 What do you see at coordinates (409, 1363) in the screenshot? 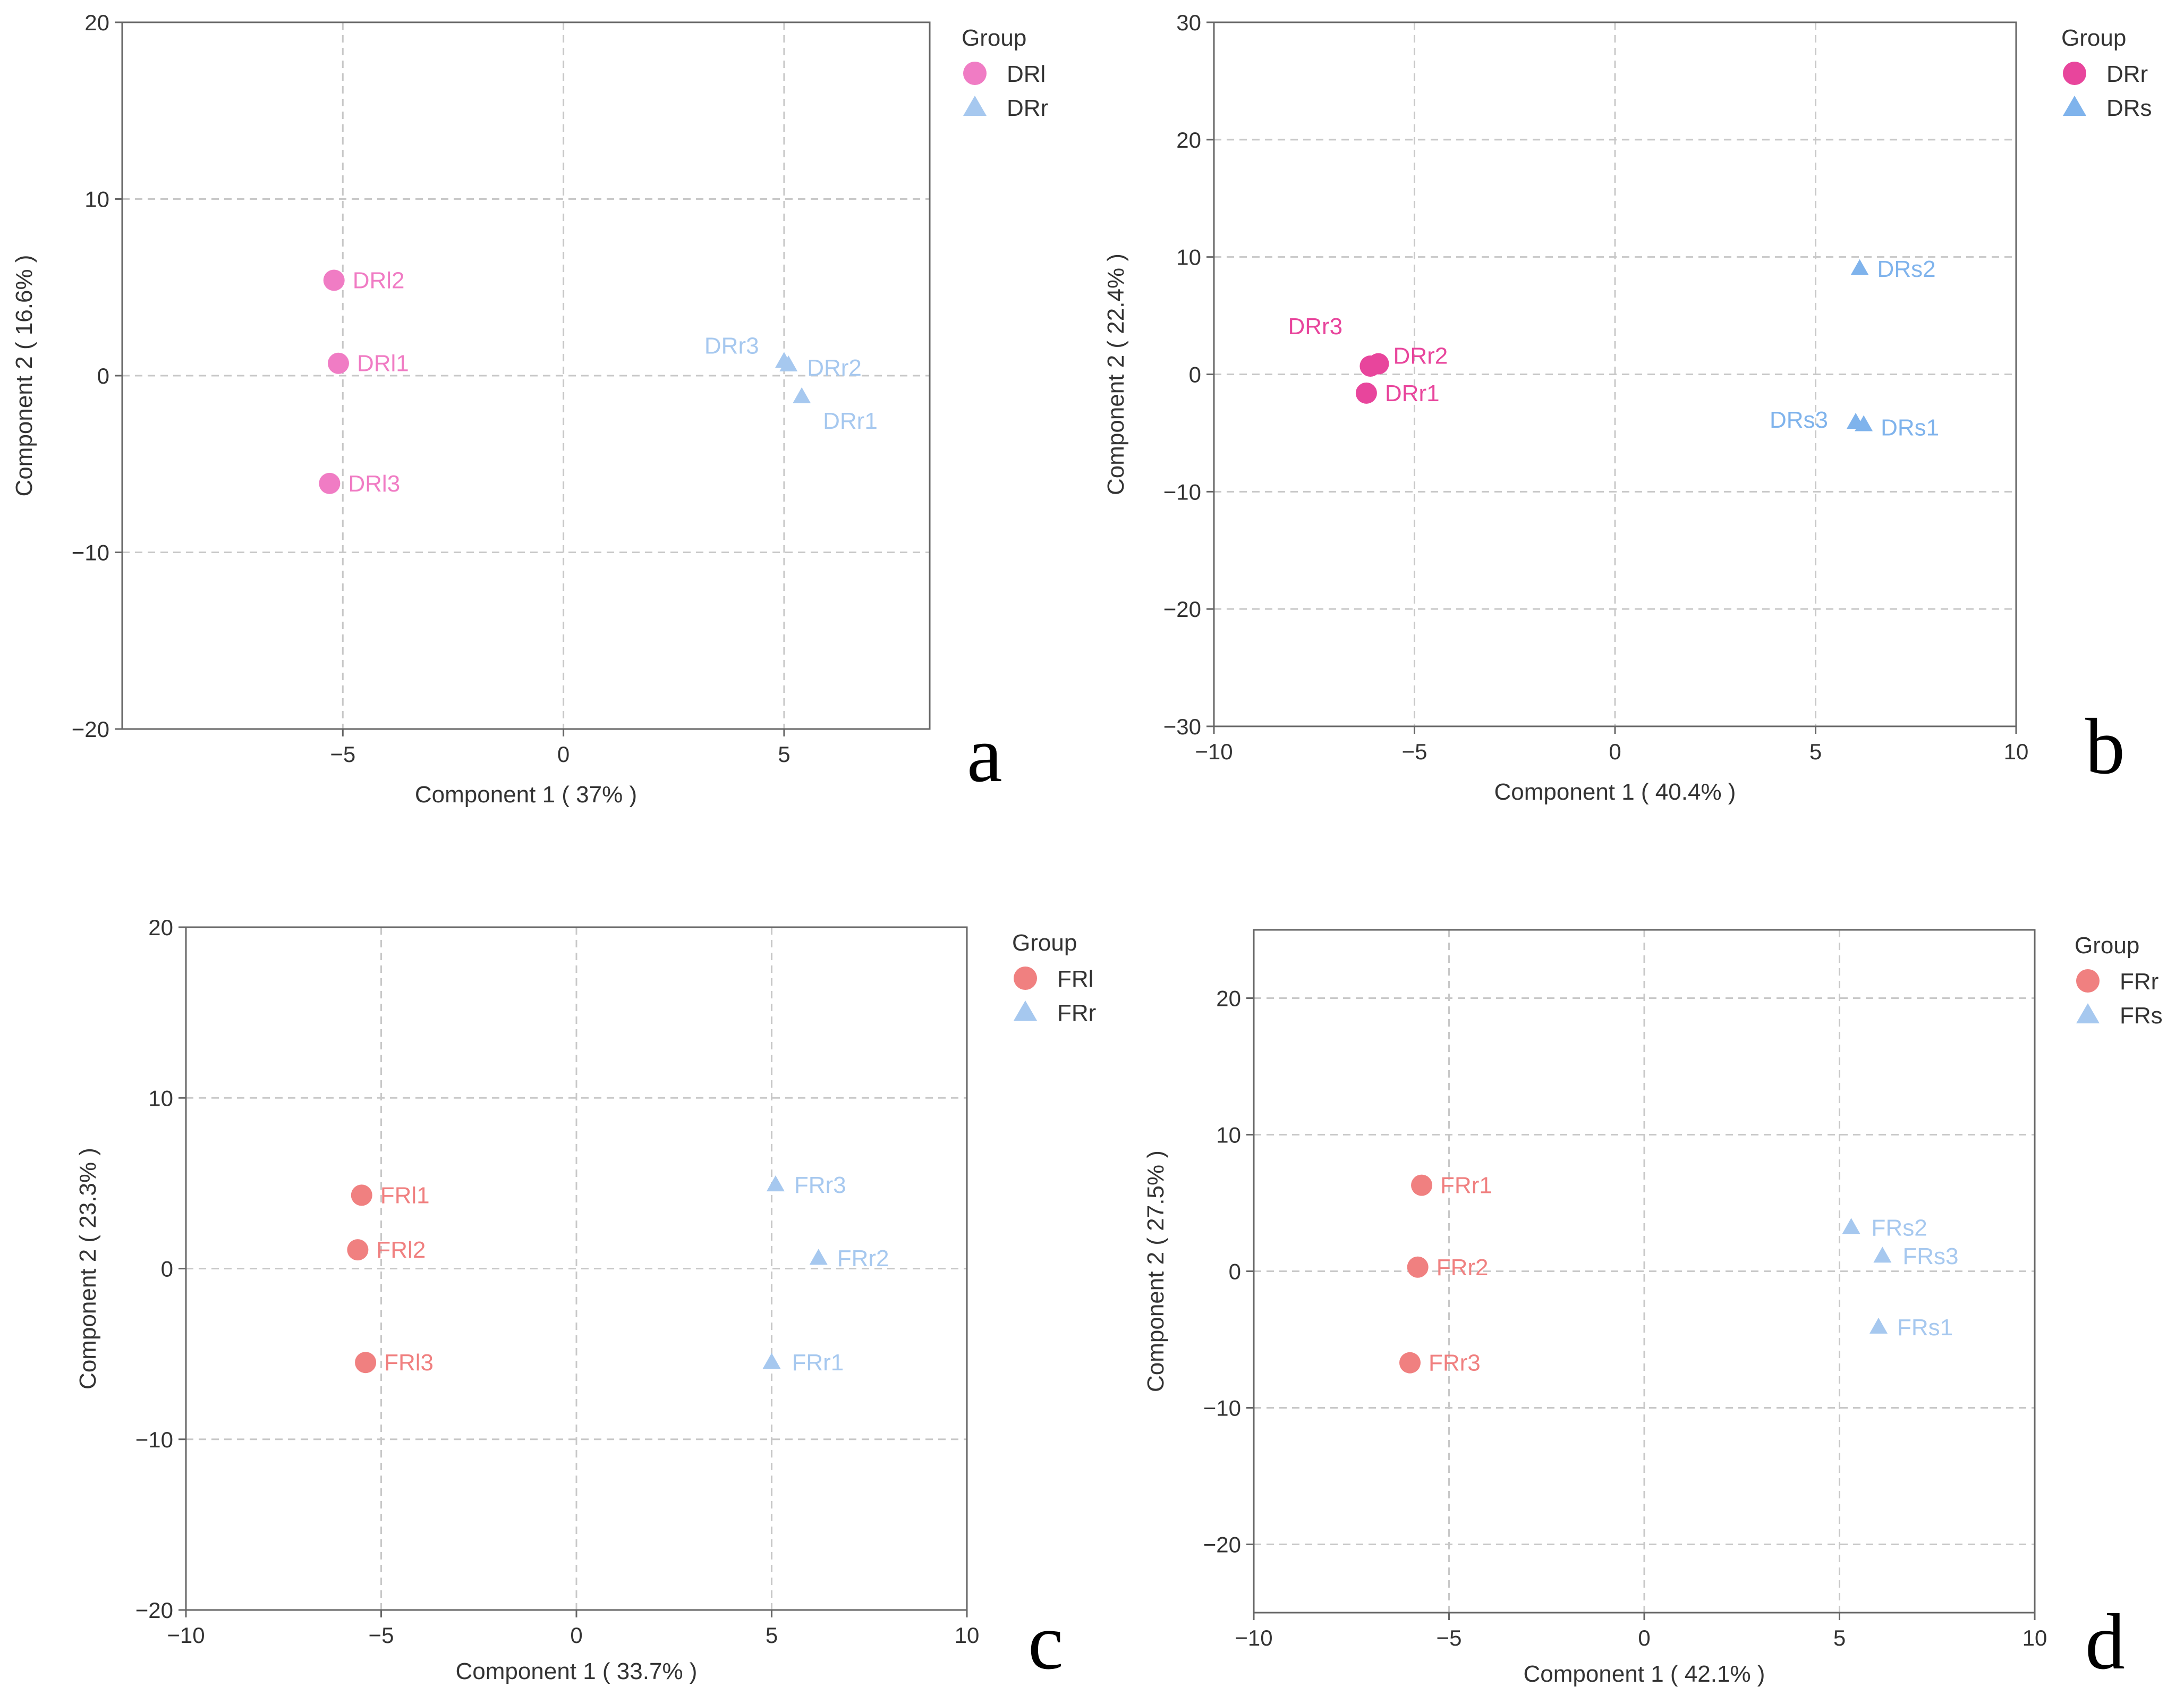
I see `data-point-label: FRl3` at bounding box center [409, 1363].